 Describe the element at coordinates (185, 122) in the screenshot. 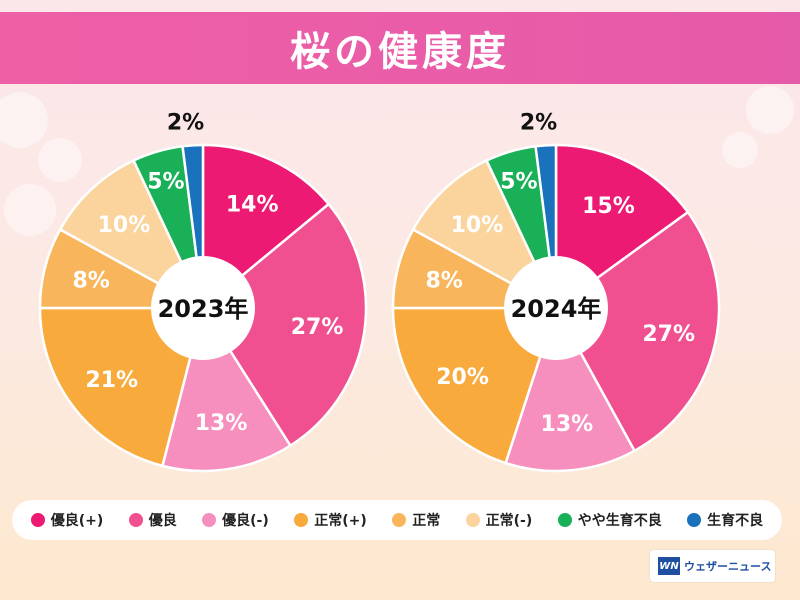

I see `slice-label-0-7: 2%` at that location.